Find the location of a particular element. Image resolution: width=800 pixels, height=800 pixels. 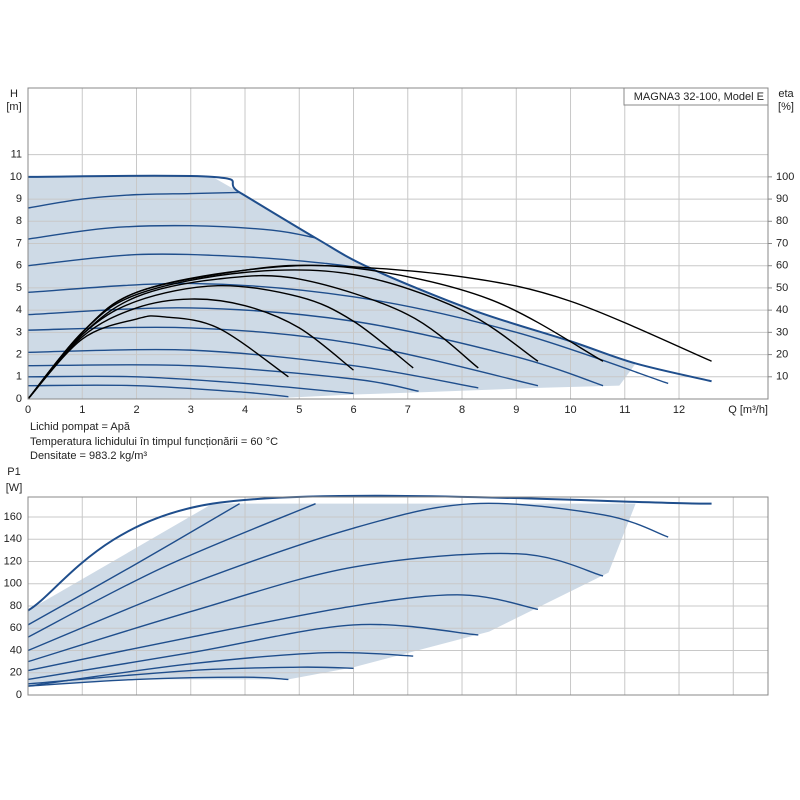

y-tick-label: 1 is located at coordinates (19, 377).